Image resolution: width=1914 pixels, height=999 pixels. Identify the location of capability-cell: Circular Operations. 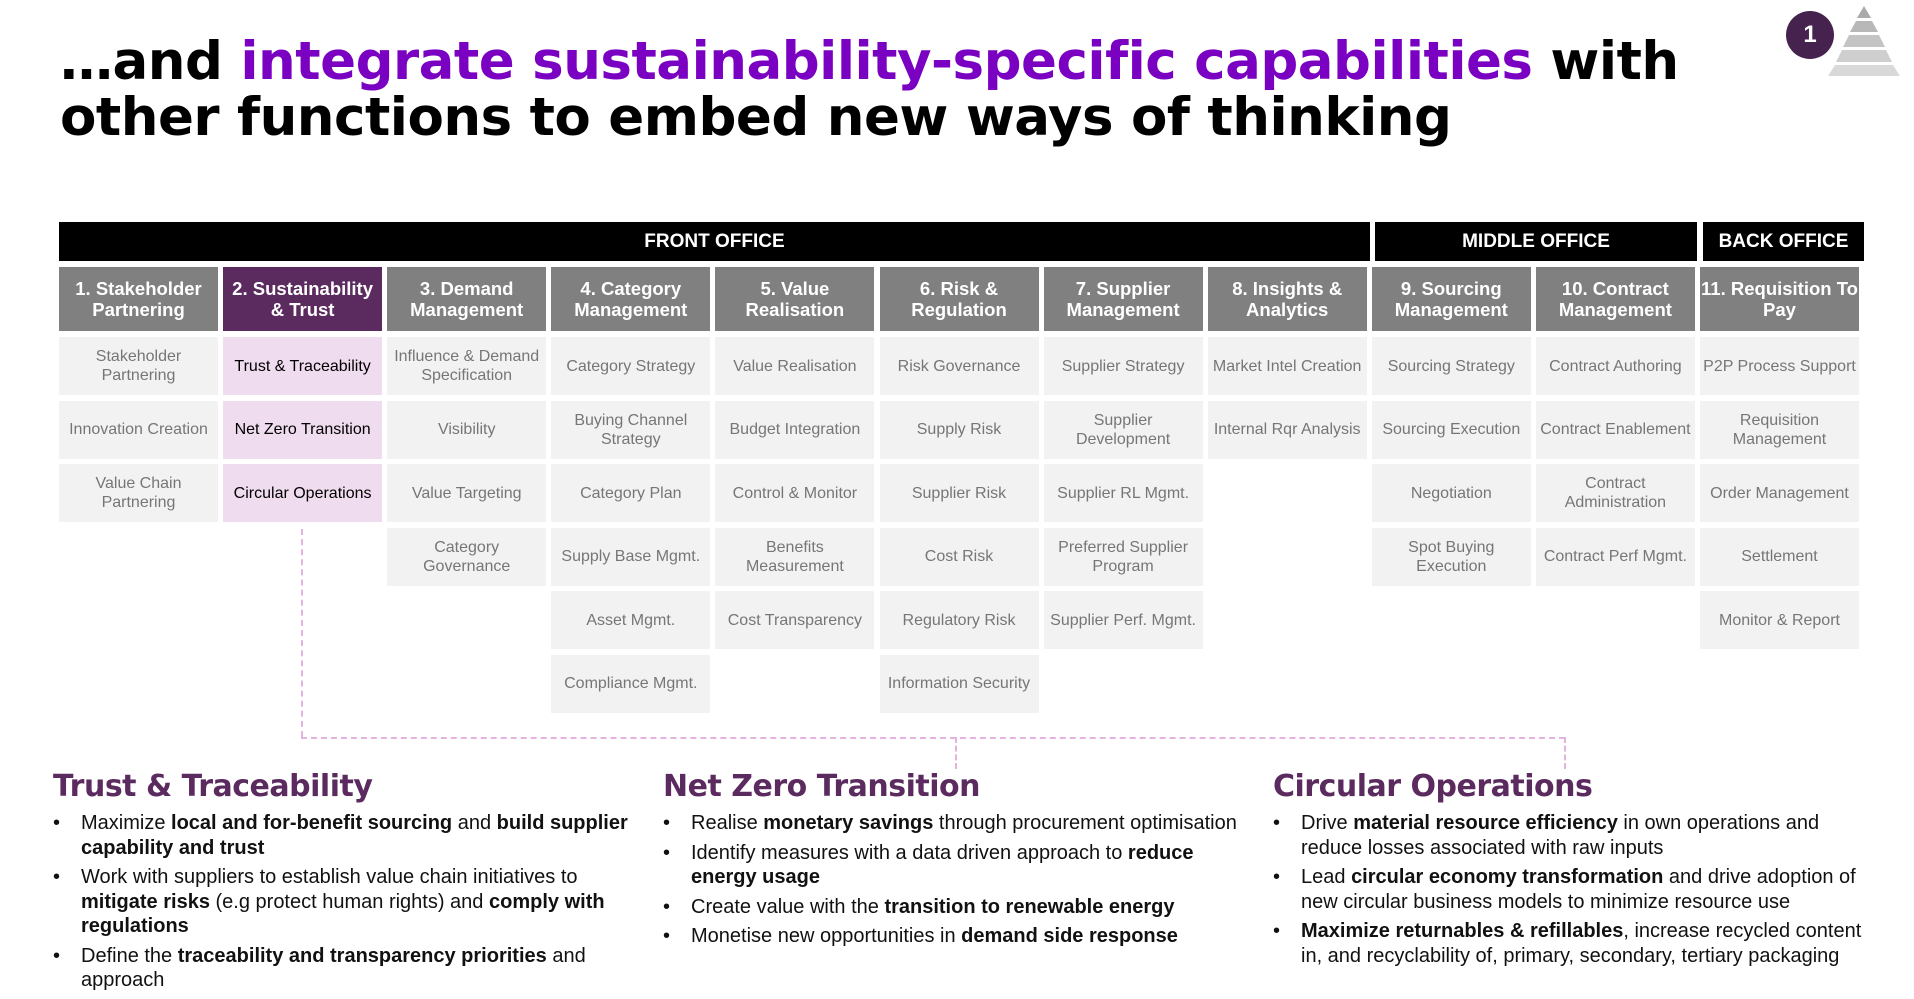
(303, 493).